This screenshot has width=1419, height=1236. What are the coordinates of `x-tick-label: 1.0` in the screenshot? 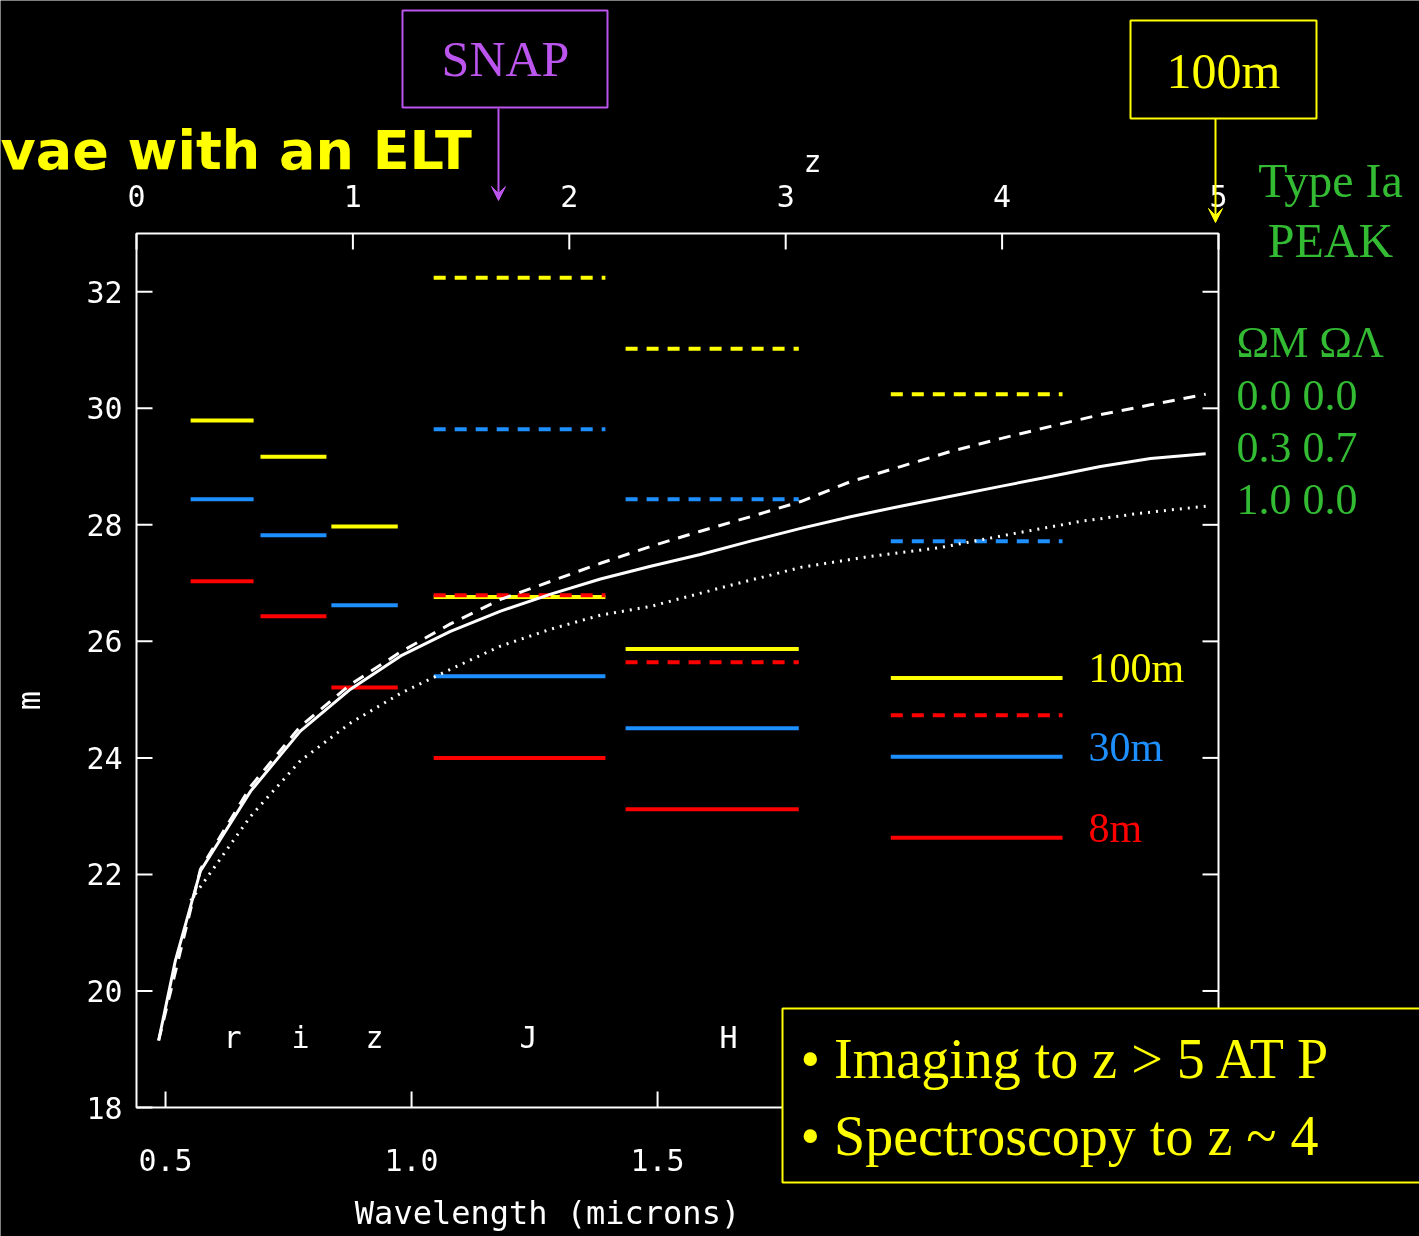 It's located at (411, 1160).